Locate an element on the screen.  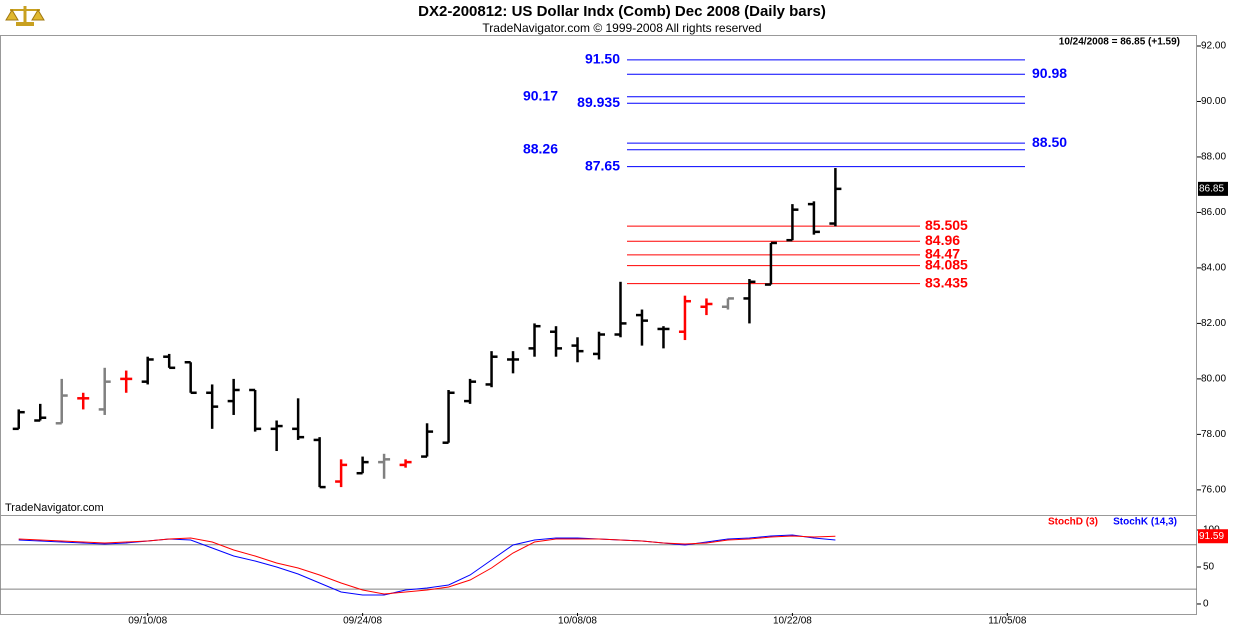
x-tick-label: 09/24/08 is located at coordinates (362, 621).